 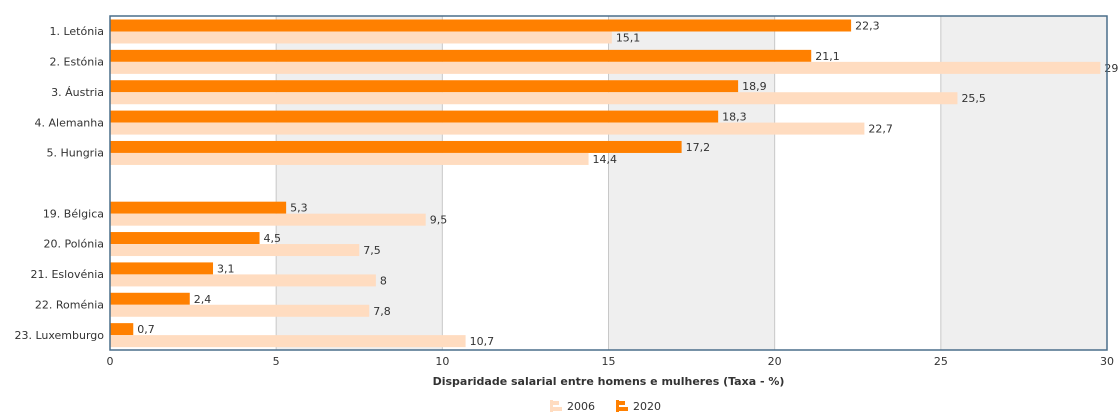 What do you see at coordinates (110, 361) in the screenshot?
I see `x-tick-label: 0` at bounding box center [110, 361].